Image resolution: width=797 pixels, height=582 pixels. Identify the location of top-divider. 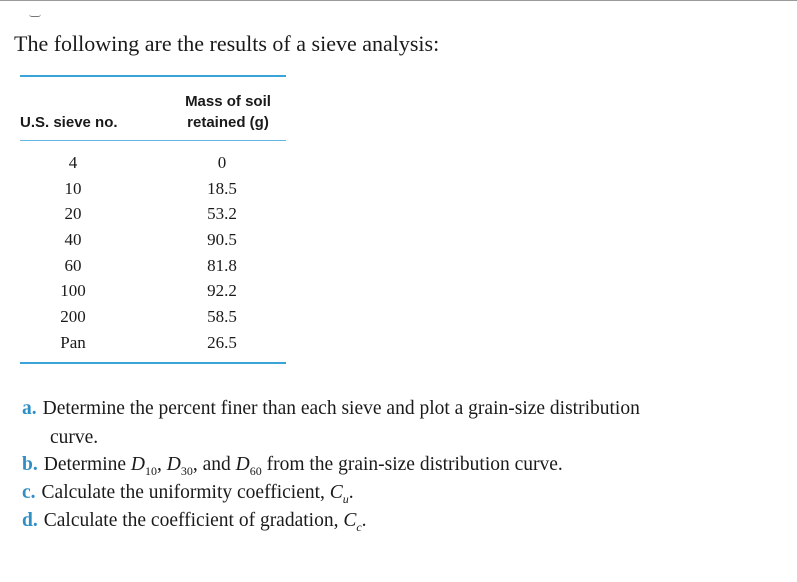
(398, 0).